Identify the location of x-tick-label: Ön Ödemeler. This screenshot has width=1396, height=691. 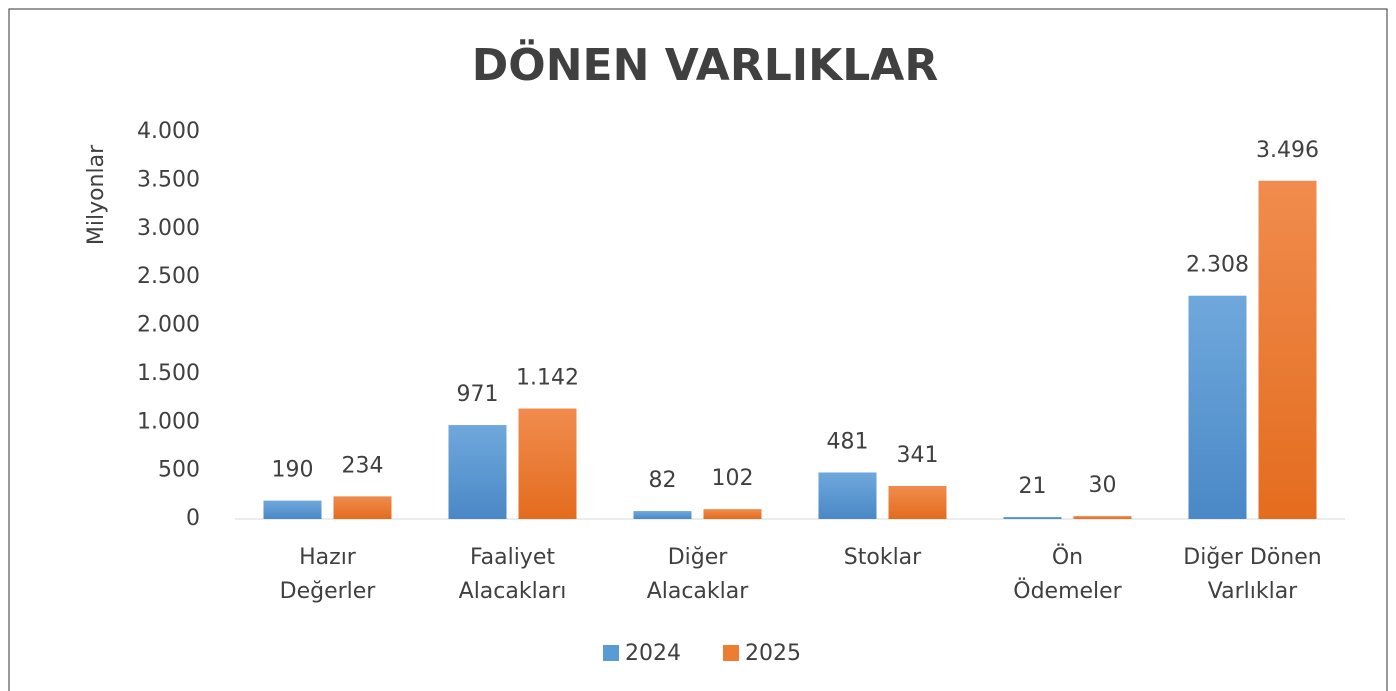
(1067, 574).